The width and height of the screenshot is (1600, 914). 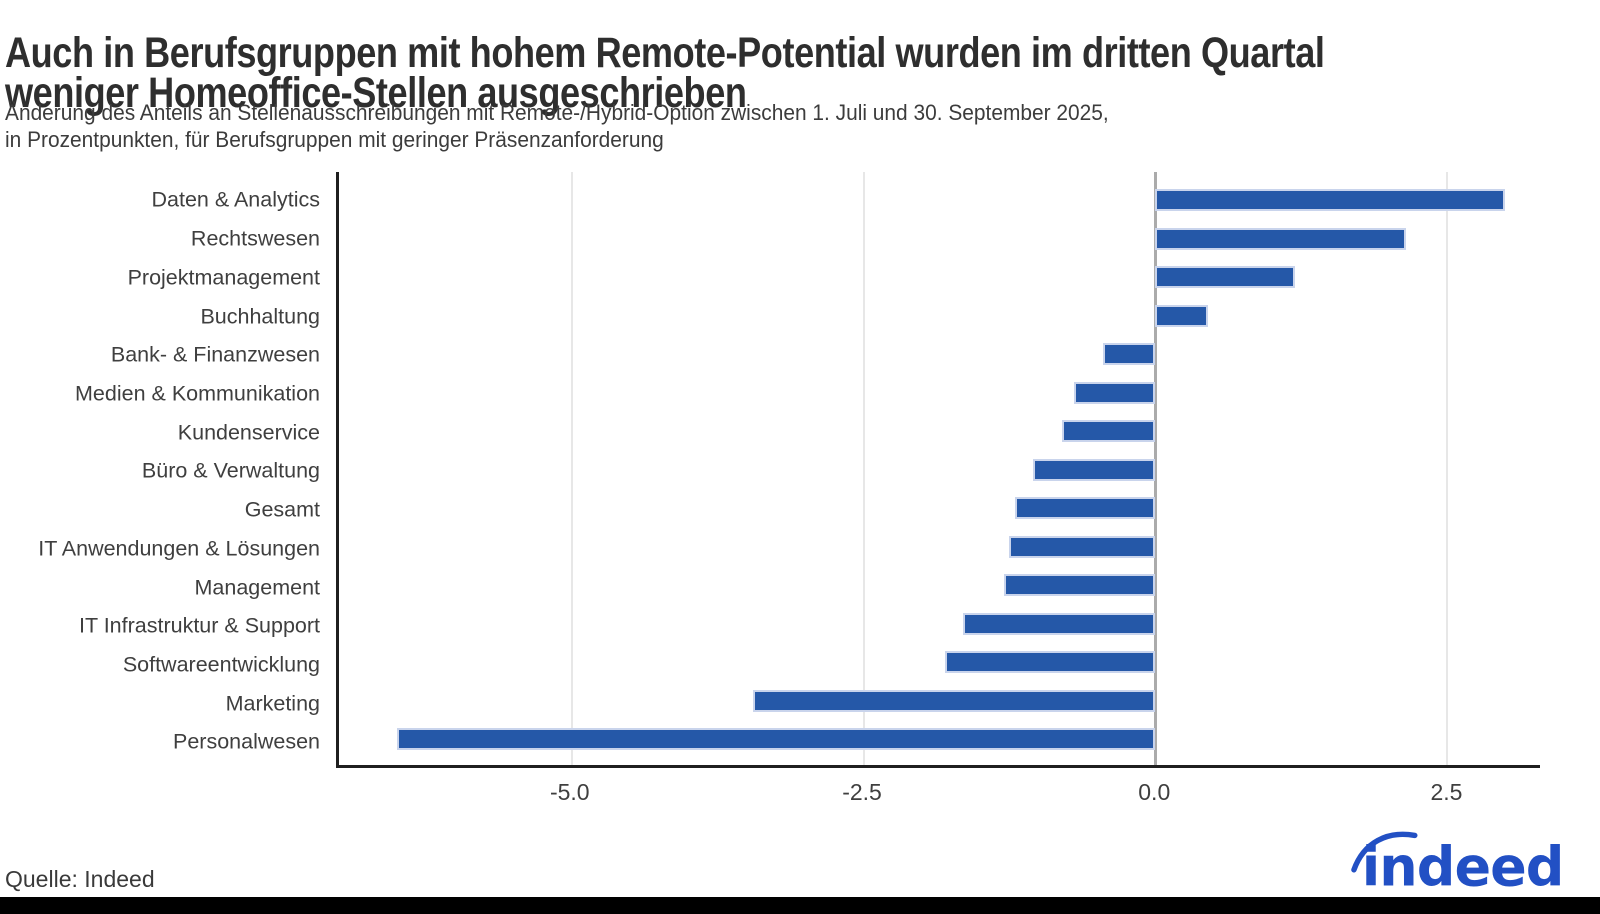 I want to click on x-axis-ticks: -5.0 -2.5 0.0 2.5, so click(x=938, y=791).